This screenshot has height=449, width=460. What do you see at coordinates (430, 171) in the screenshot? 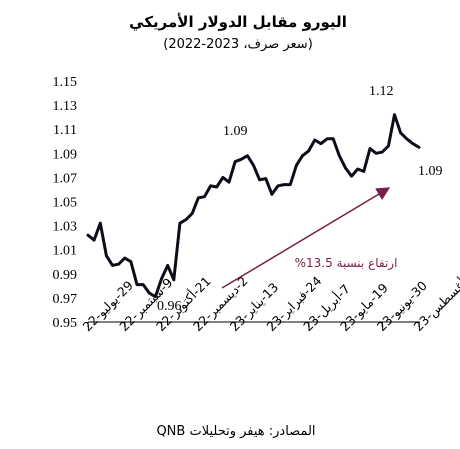
I see `annotation-end: 1.09` at bounding box center [430, 171].